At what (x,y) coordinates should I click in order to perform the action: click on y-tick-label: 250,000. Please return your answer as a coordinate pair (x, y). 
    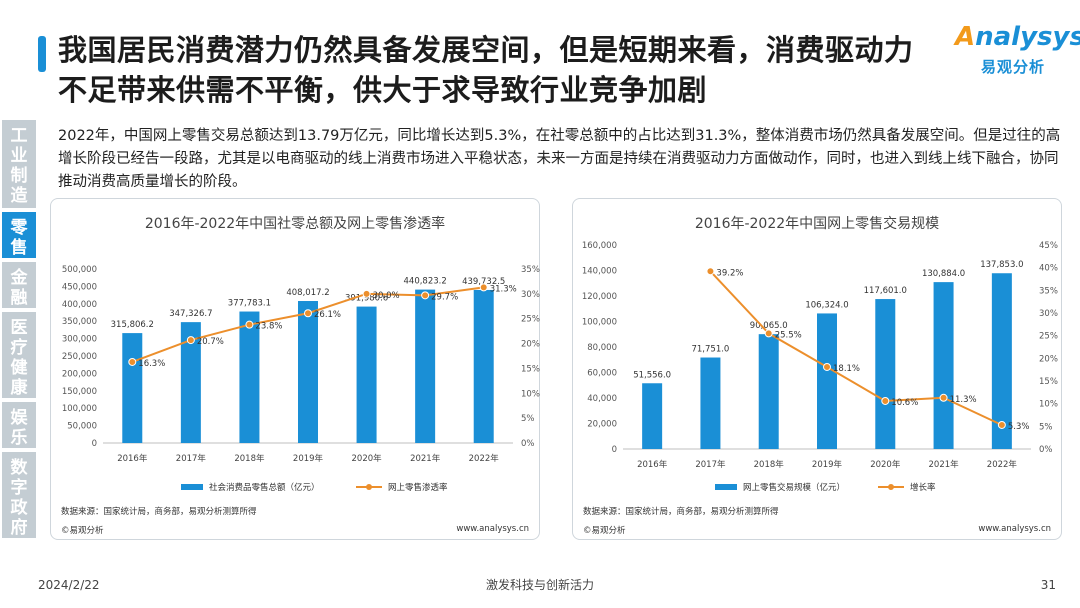
    Looking at the image, I should click on (79, 357).